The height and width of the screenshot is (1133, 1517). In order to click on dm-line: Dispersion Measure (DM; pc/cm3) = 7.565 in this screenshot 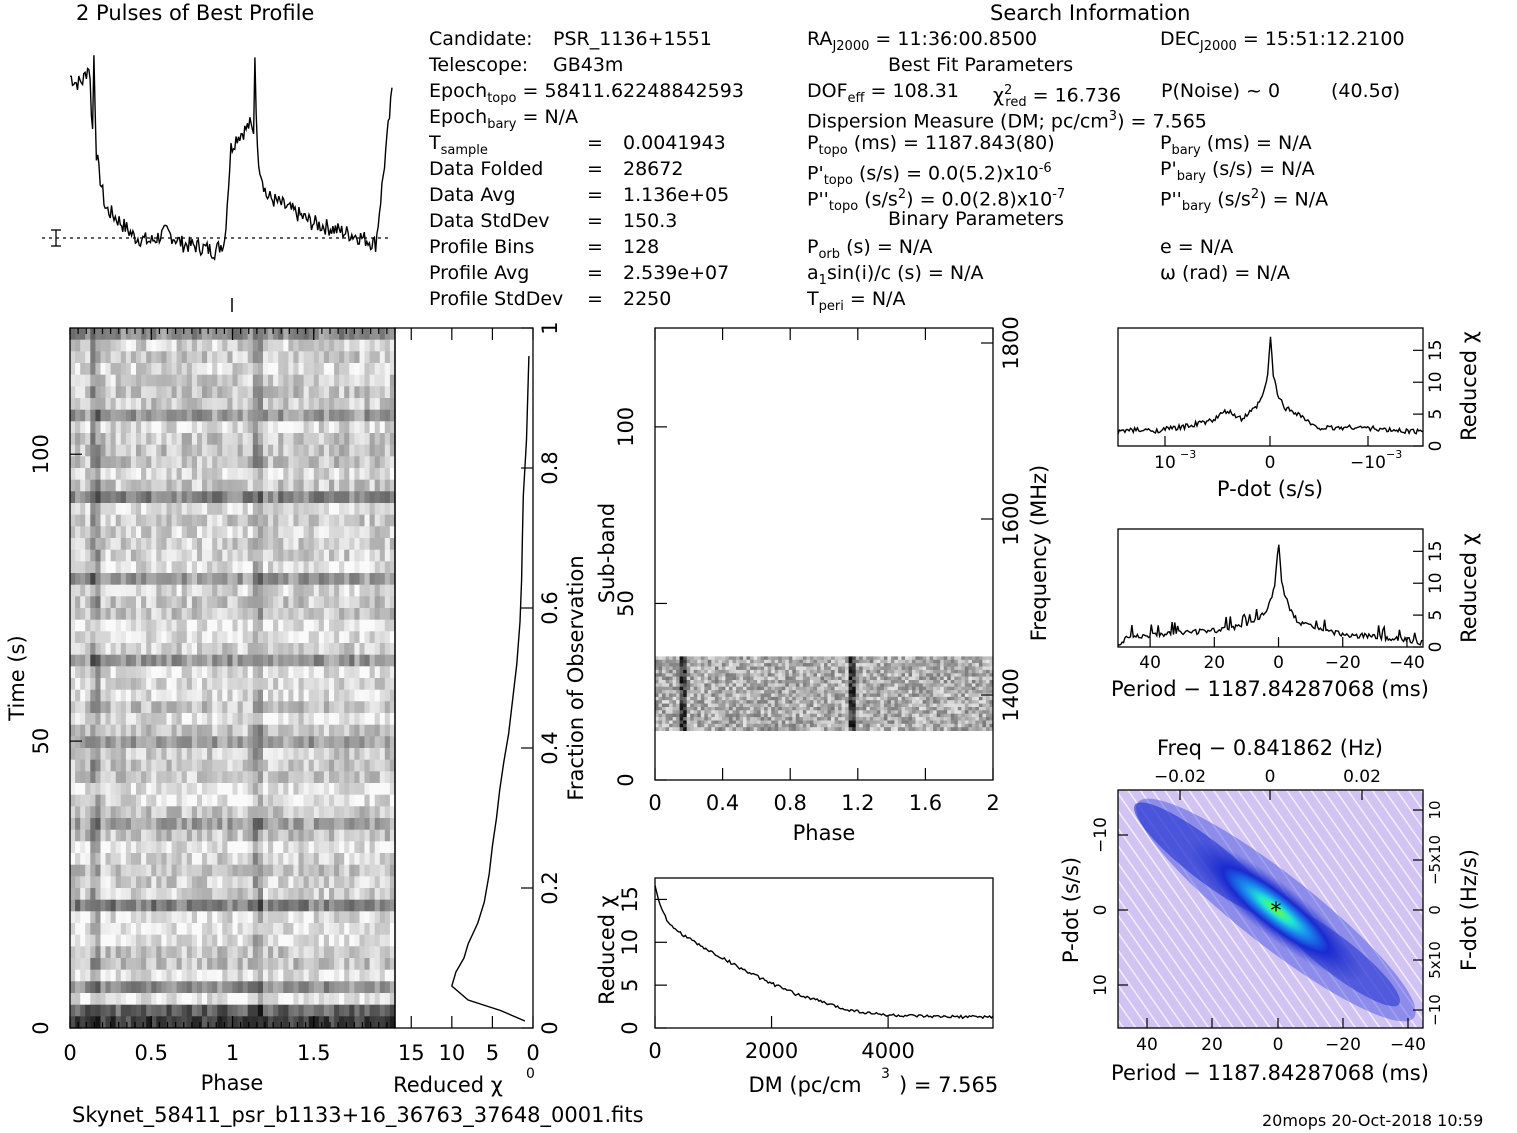, I will do `click(1007, 119)`.